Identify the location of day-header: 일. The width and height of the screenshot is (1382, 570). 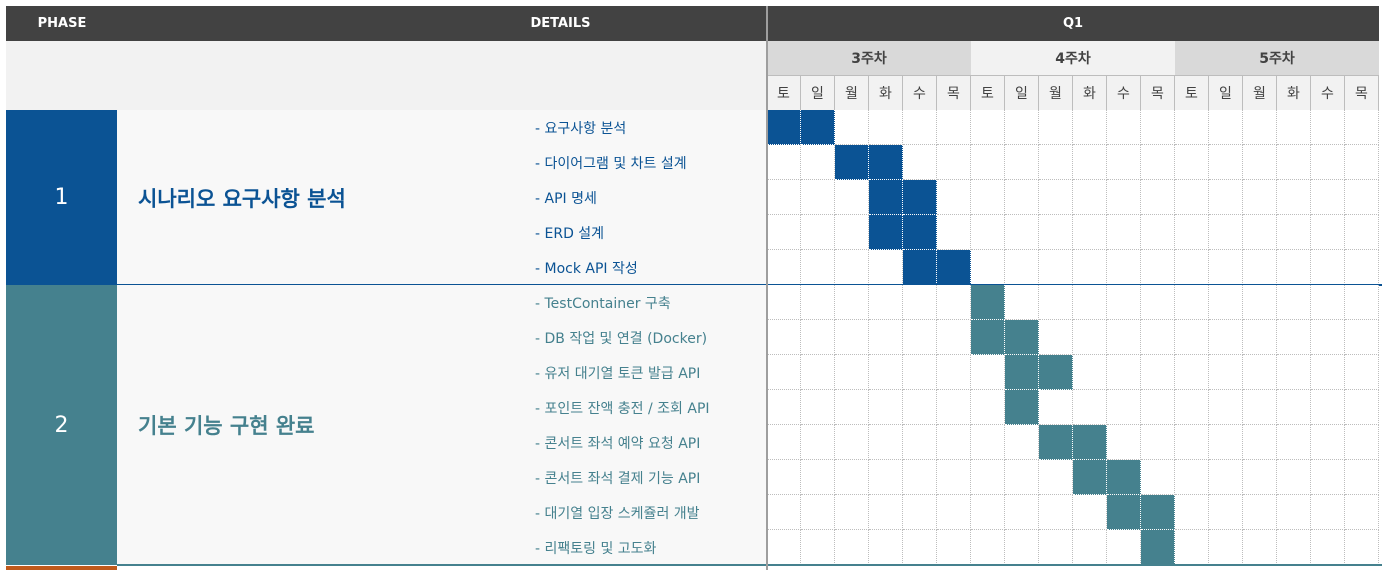
(818, 92).